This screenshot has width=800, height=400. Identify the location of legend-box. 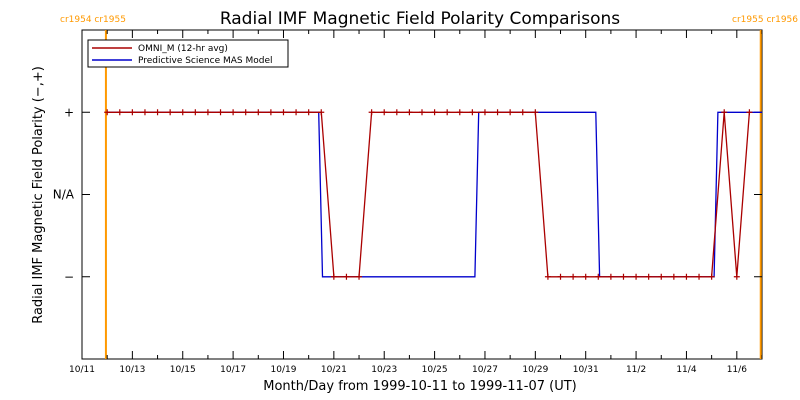
(188, 53).